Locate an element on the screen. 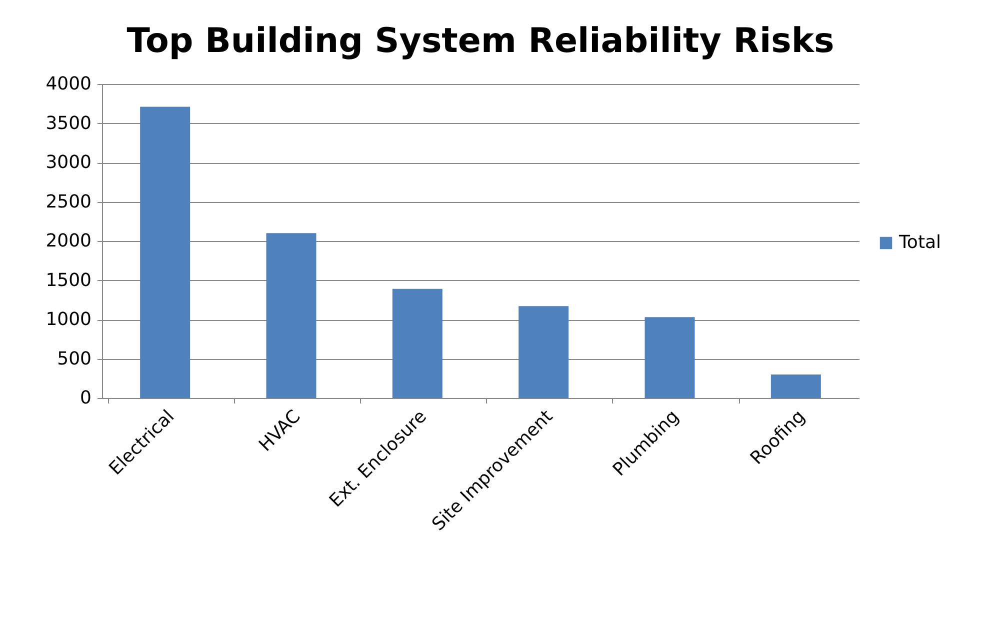  chart-title: Top Building System Reliability Risks is located at coordinates (480, 41).